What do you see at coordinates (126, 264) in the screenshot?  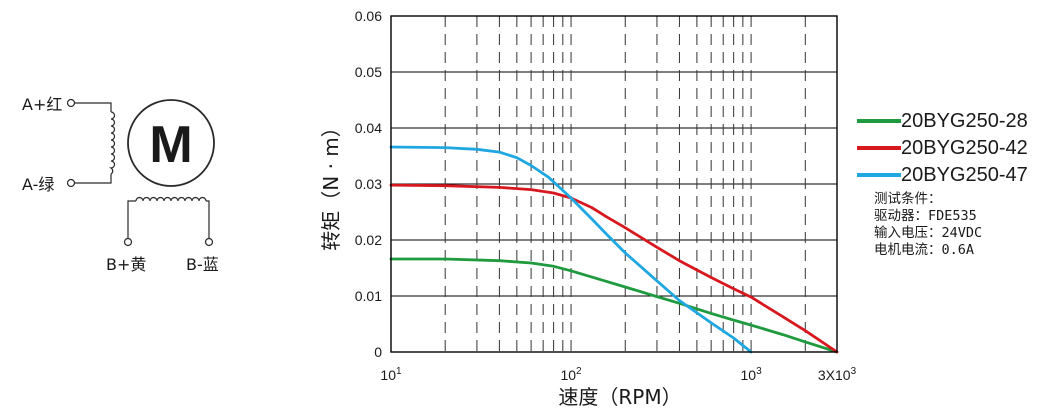 I see `terminal-b-plus-label: B+黄` at bounding box center [126, 264].